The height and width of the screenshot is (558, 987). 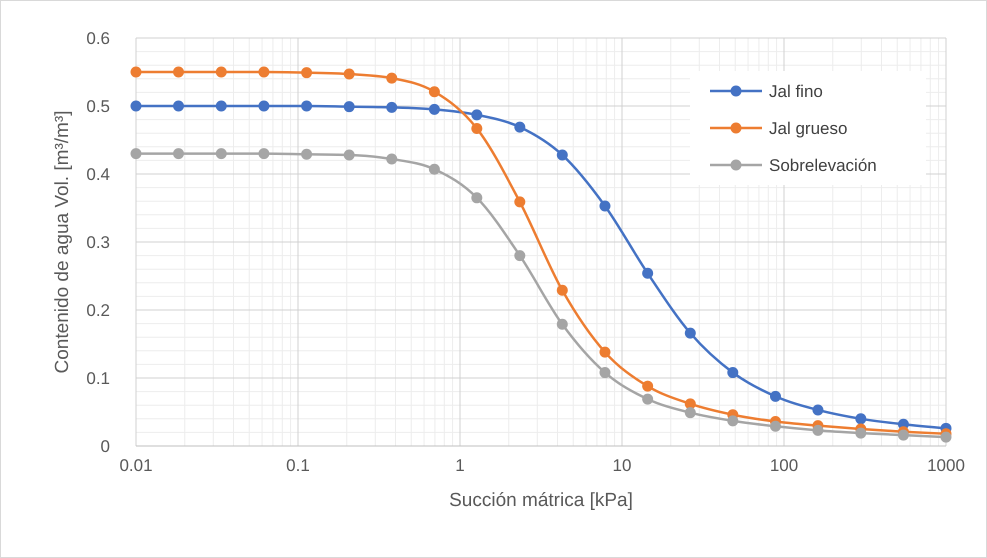 I want to click on y-tick-label: 0.2, so click(x=98, y=310).